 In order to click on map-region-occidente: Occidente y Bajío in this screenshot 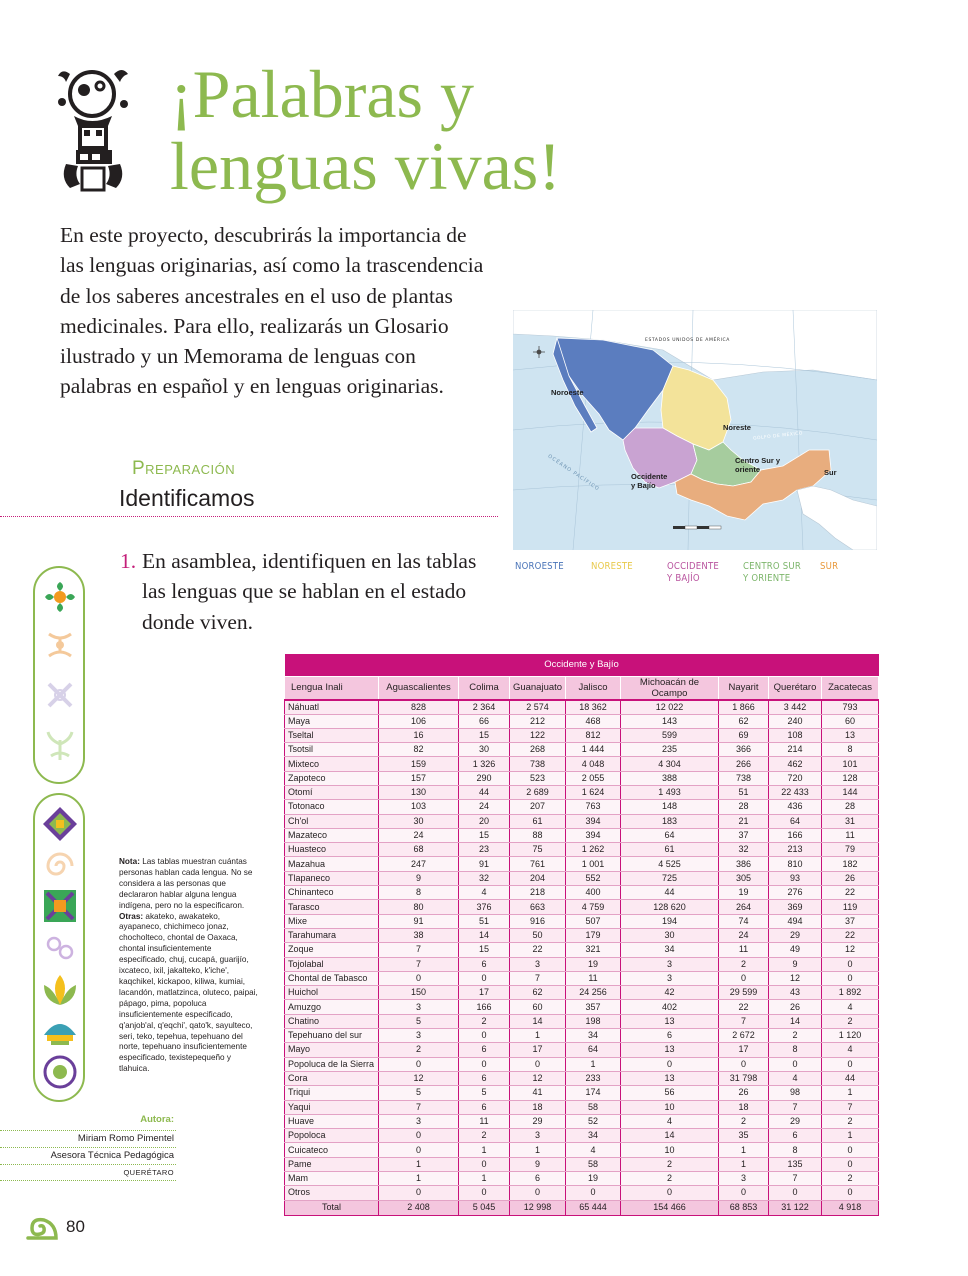, I will do `click(649, 481)`.